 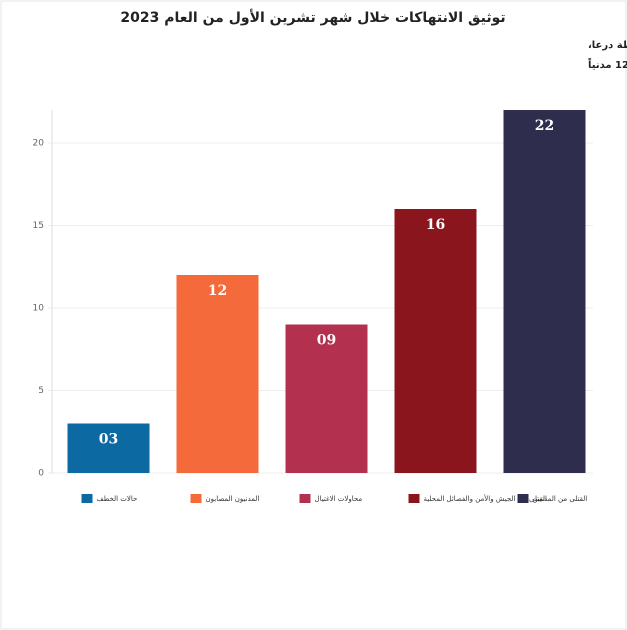 I want to click on legend-label: القتلى من المدنيين, so click(x=560, y=499).